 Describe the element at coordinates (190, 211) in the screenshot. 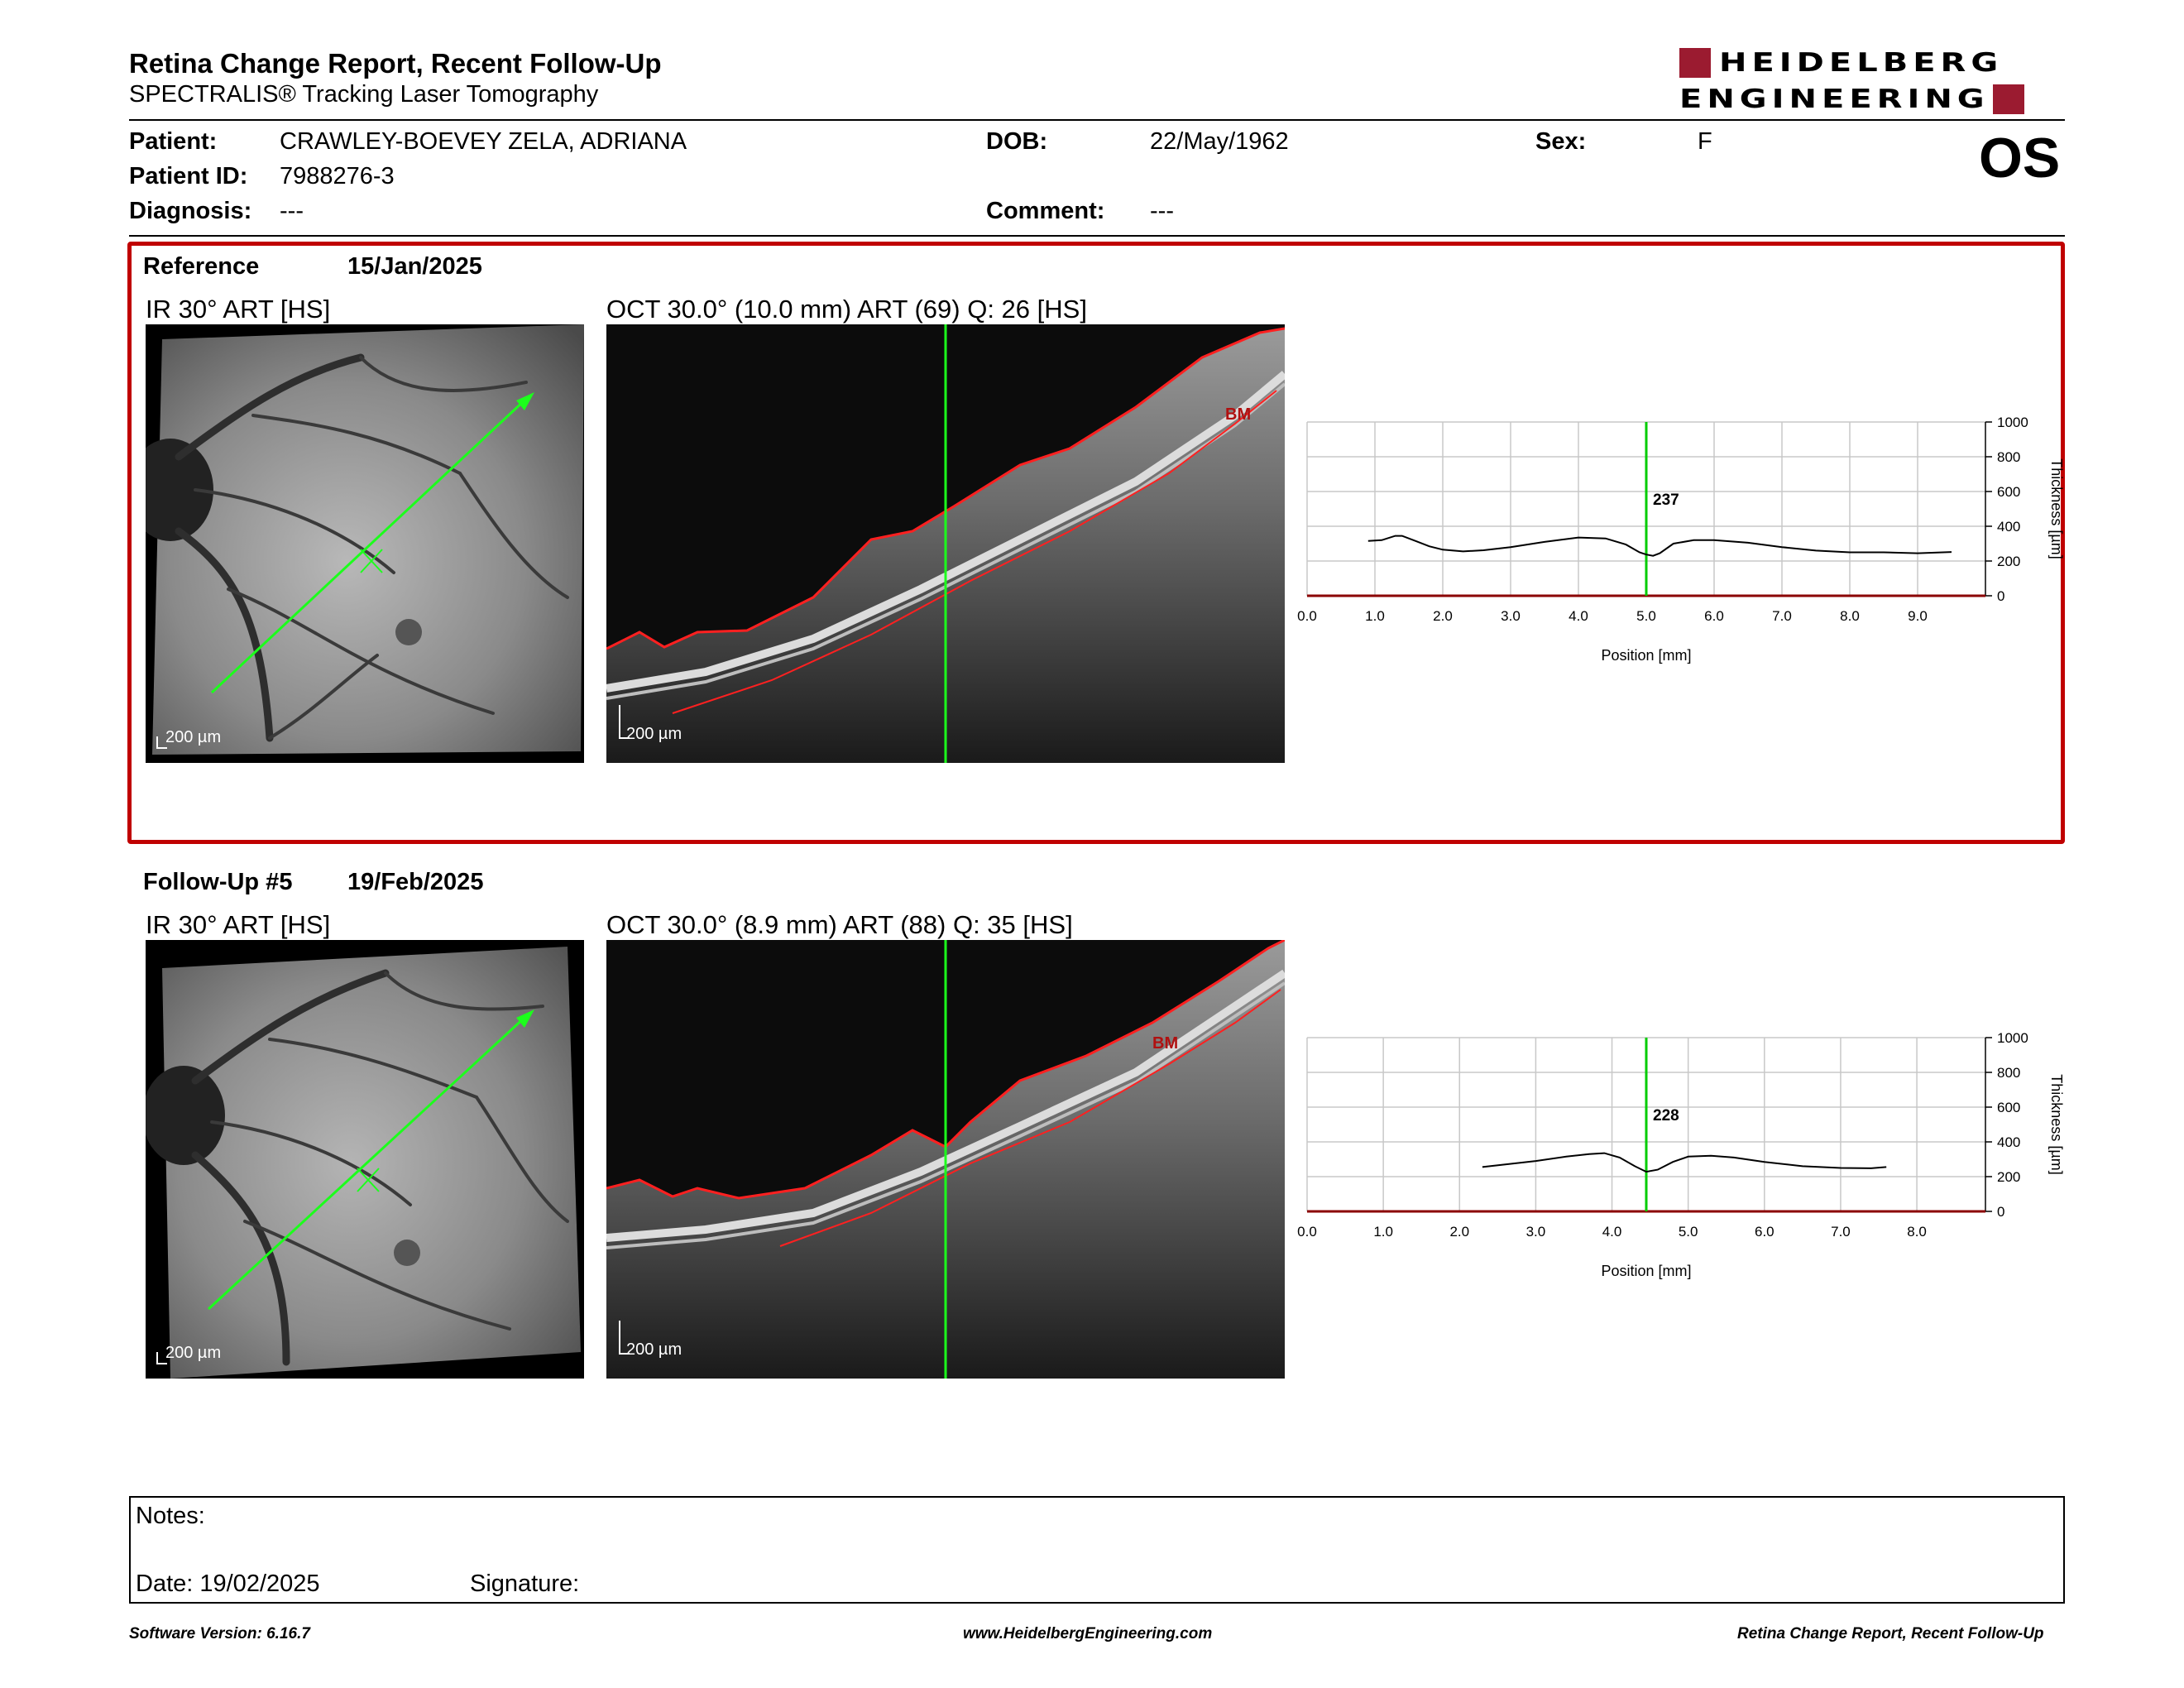

I see `diagnosis-label: Diagnosis:` at that location.